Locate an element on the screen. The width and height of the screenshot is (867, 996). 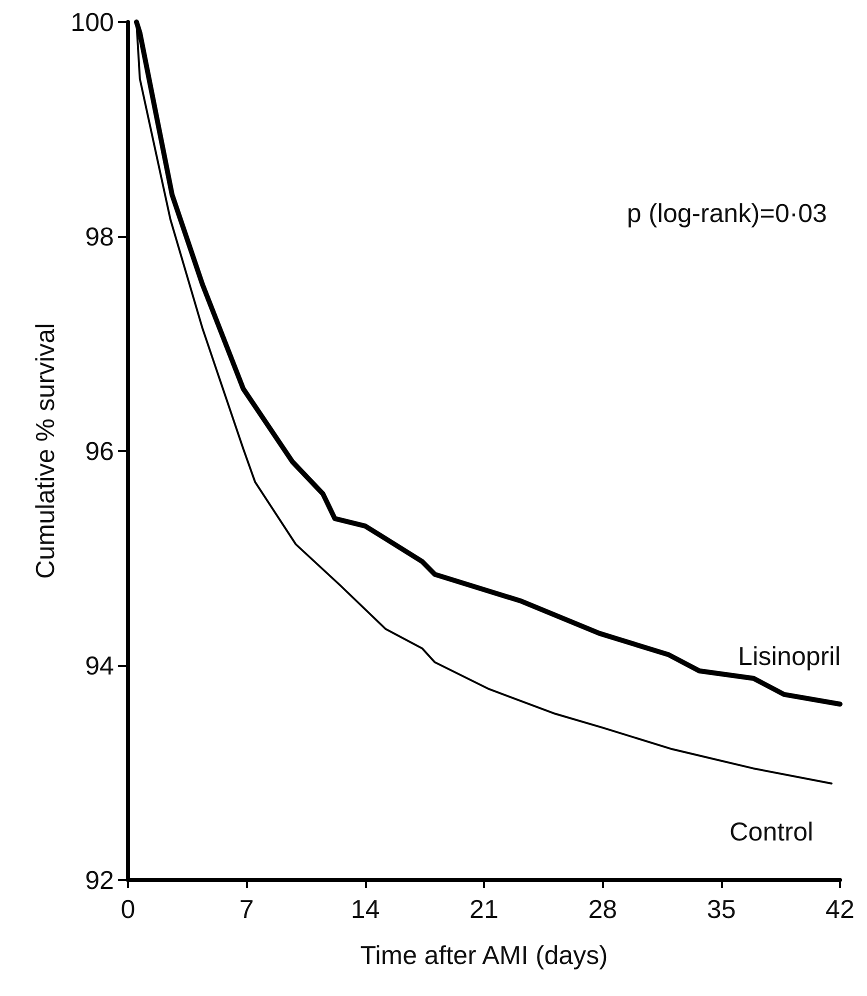
y-tick-label: 94 is located at coordinates (99, 665).